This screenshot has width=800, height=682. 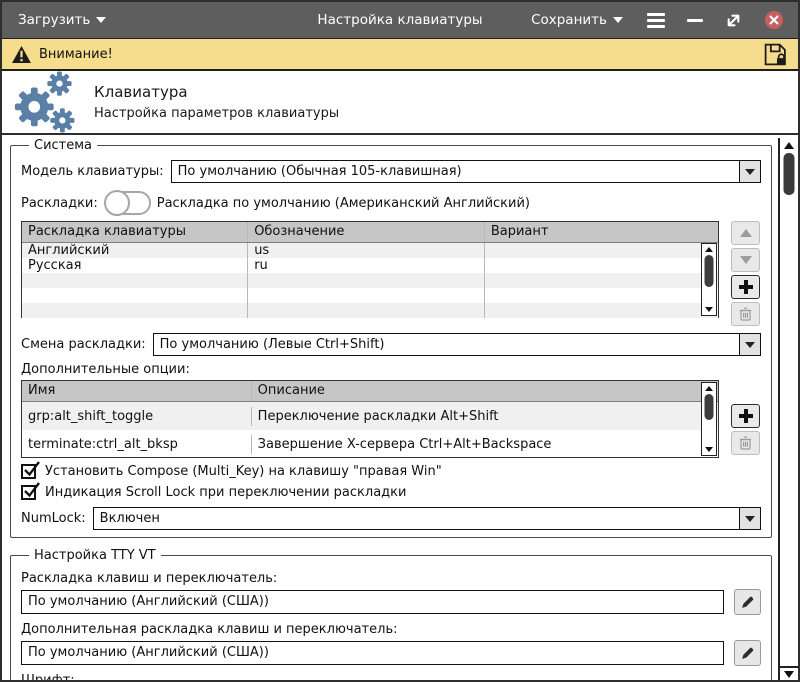 What do you see at coordinates (519, 231) in the screenshot?
I see `column-header: Вариант` at bounding box center [519, 231].